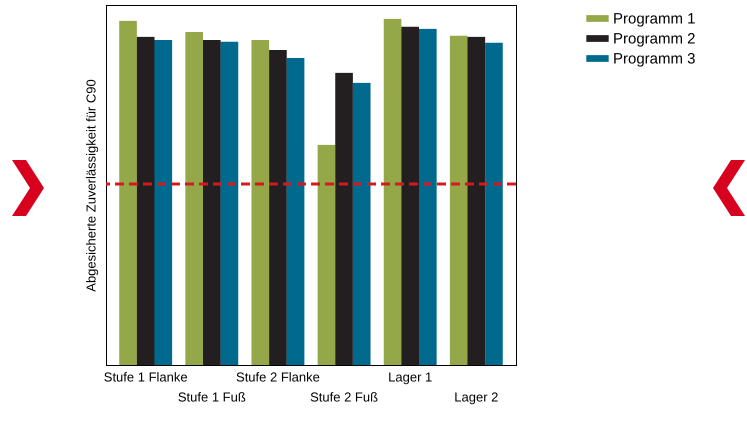  What do you see at coordinates (476, 397) in the screenshot?
I see `x-tick-label: Lager 2` at bounding box center [476, 397].